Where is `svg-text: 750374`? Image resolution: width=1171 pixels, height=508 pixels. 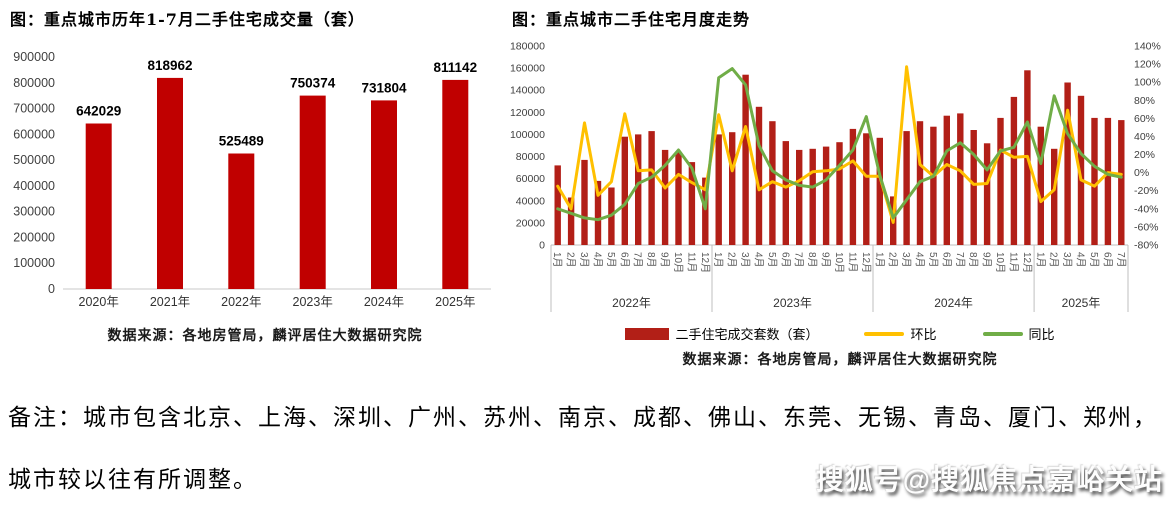 svg-text: 750374 is located at coordinates (313, 83).